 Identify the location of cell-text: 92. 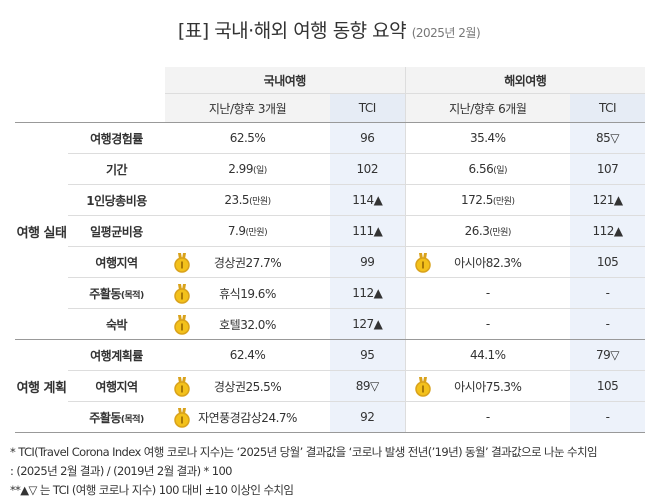
(367, 417).